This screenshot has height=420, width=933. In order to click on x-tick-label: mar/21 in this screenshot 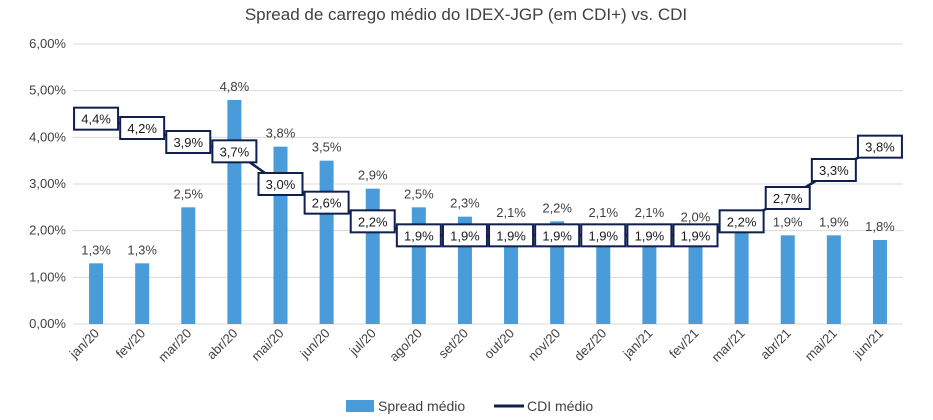, I will do `click(728, 345)`.